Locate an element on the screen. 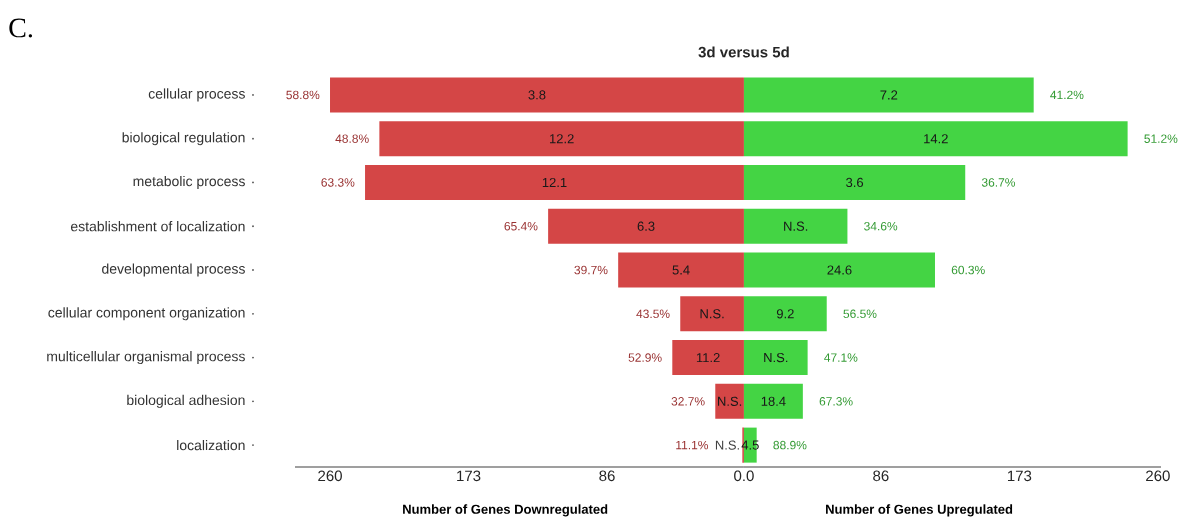 This screenshot has height=523, width=1189. annotation: 6.3 is located at coordinates (646, 226).